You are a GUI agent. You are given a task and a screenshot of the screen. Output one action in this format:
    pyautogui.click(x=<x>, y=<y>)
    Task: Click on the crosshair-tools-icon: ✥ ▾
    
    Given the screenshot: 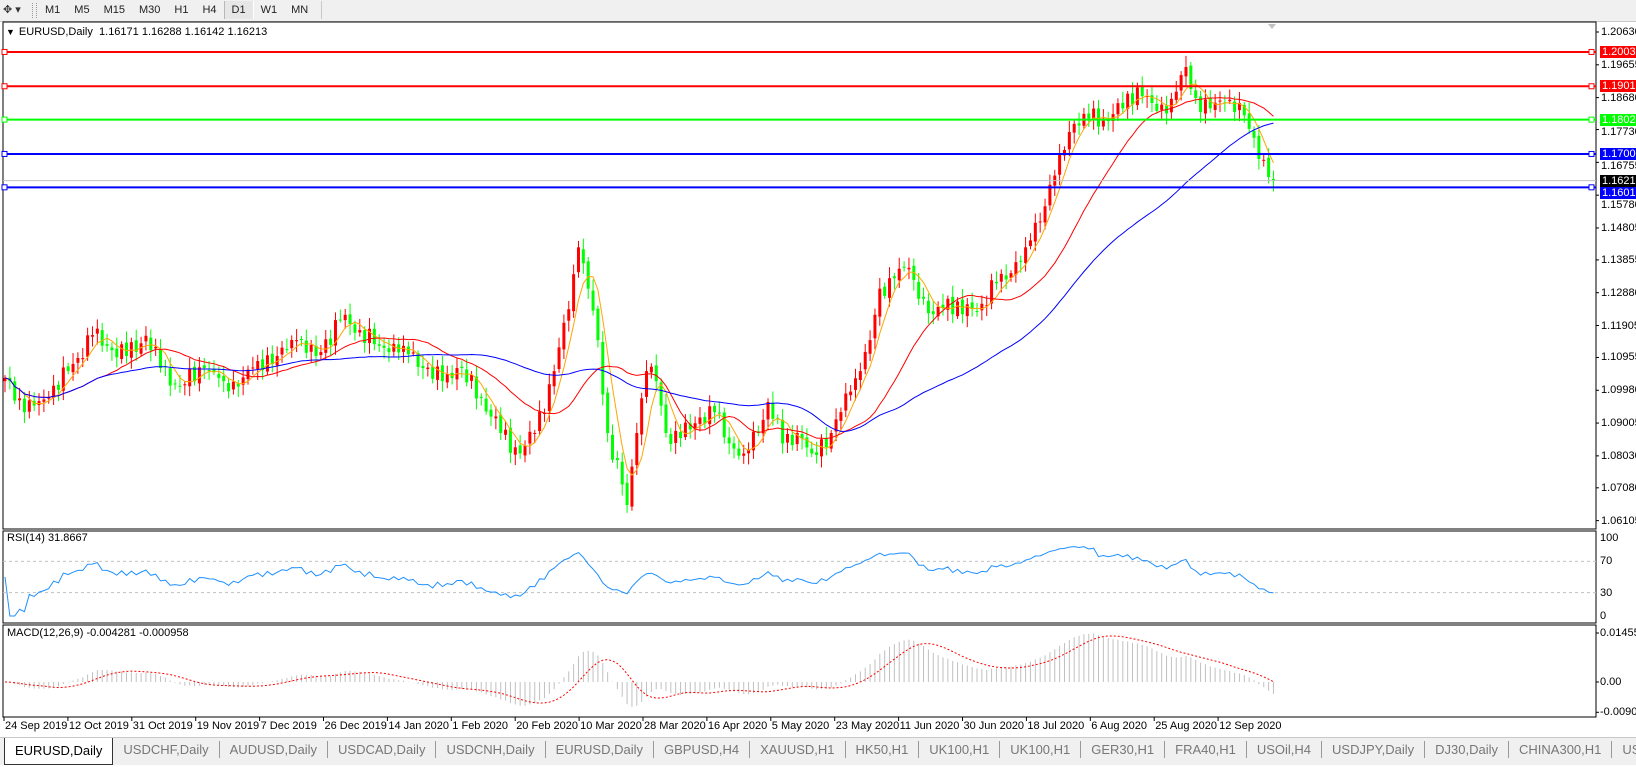 What is the action you would take?
    pyautogui.click(x=12, y=10)
    